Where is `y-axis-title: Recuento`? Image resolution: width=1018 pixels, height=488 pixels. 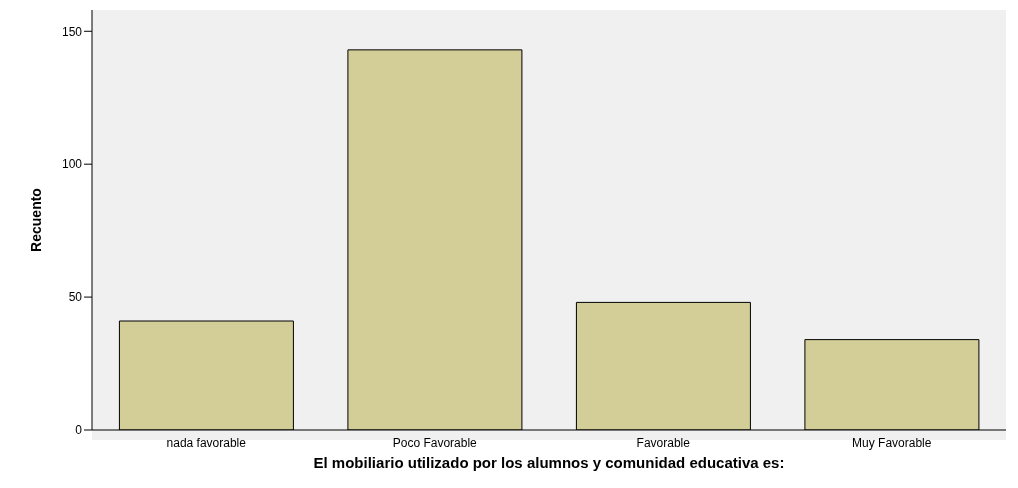
y-axis-title: Recuento is located at coordinates (35, 220).